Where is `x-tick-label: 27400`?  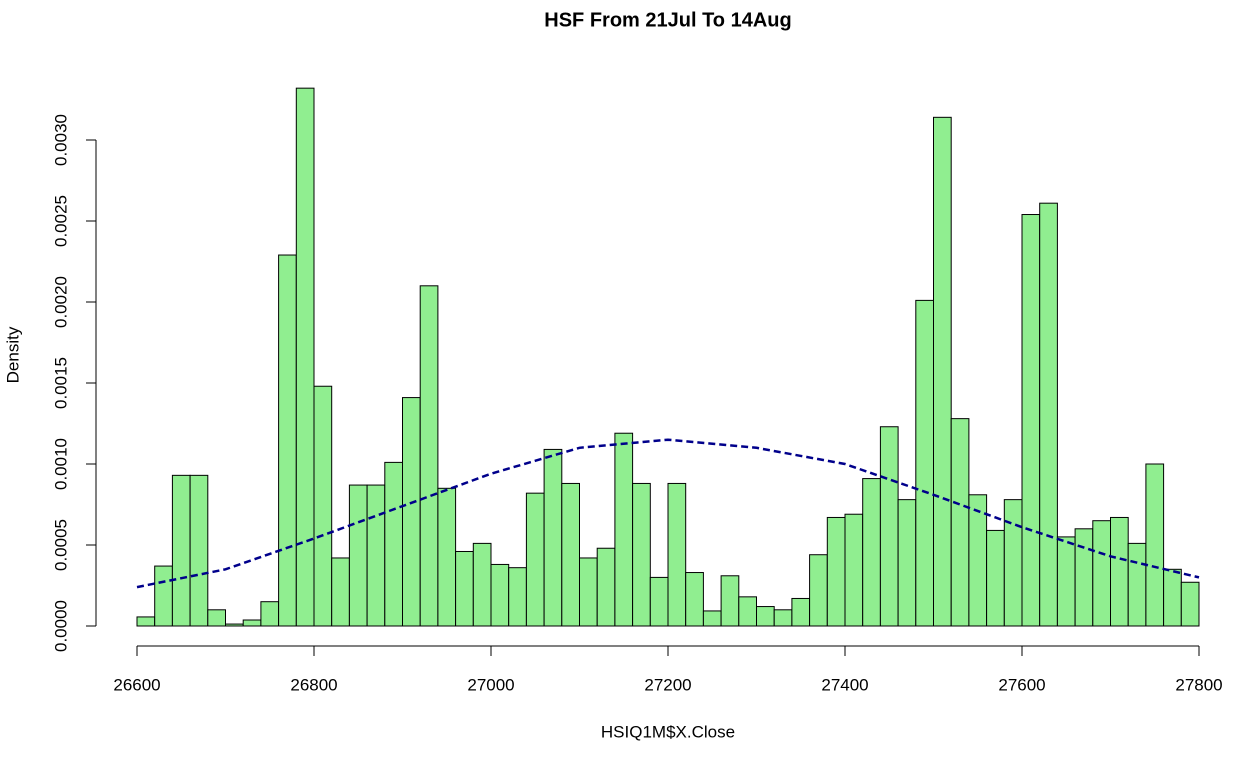 x-tick-label: 27400 is located at coordinates (844, 684).